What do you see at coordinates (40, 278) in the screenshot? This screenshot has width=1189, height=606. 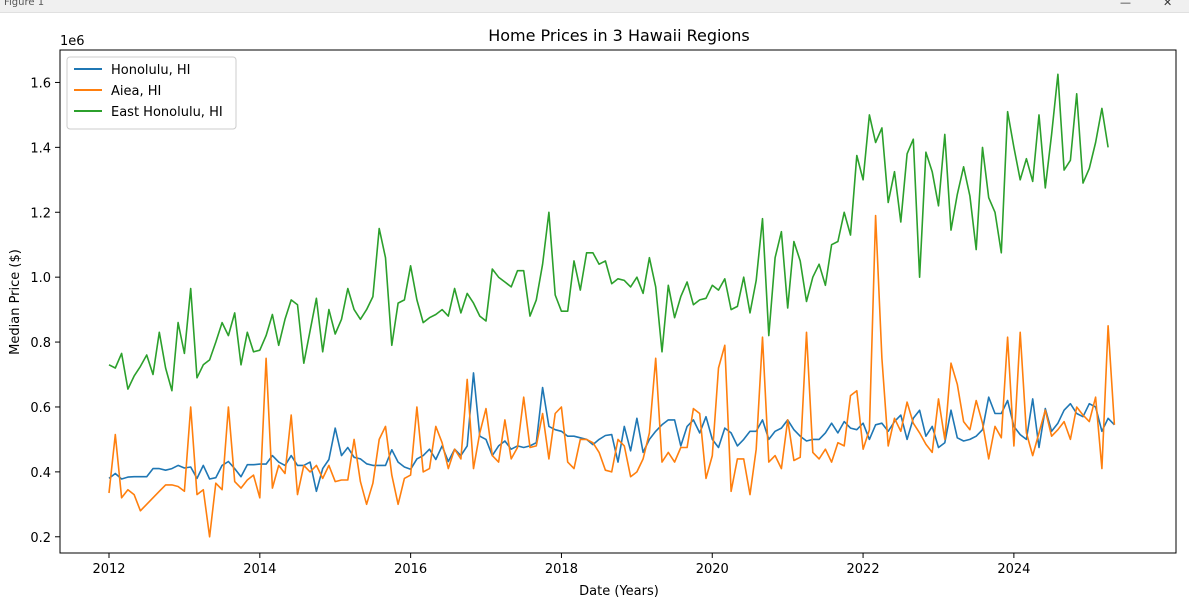 I see `y-tick-label: 1.0` at bounding box center [40, 278].